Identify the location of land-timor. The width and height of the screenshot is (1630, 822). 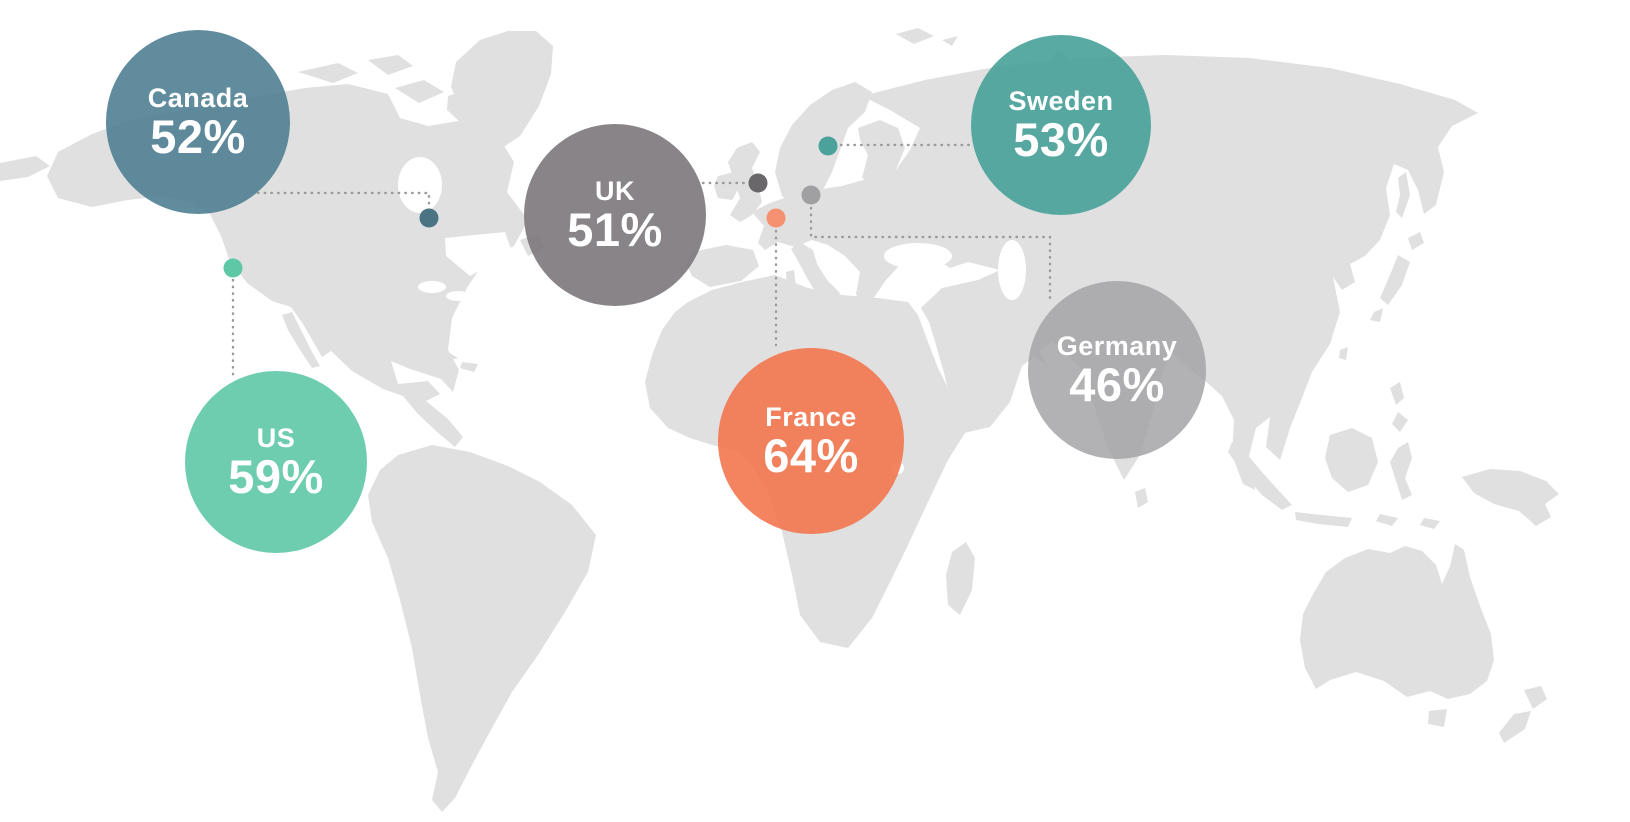
(1387, 520).